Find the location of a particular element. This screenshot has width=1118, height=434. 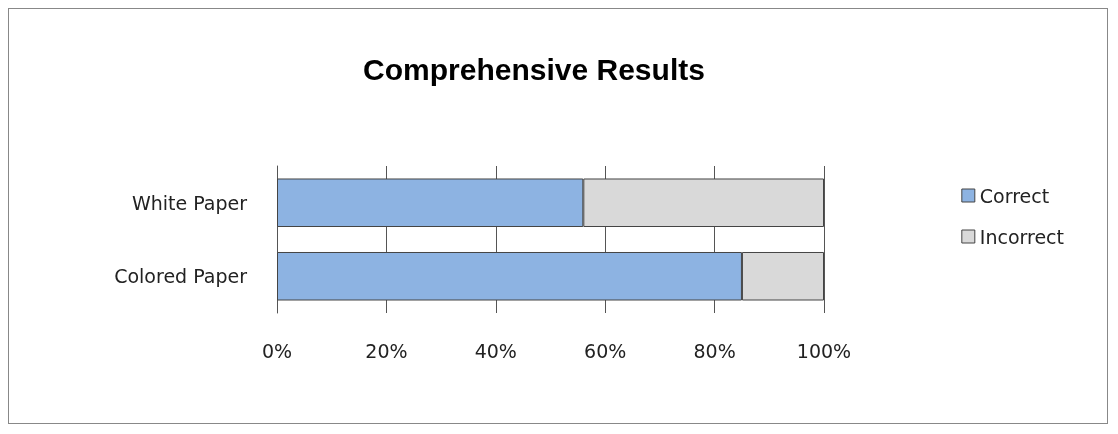

legend-label: Correct is located at coordinates (1014, 195).